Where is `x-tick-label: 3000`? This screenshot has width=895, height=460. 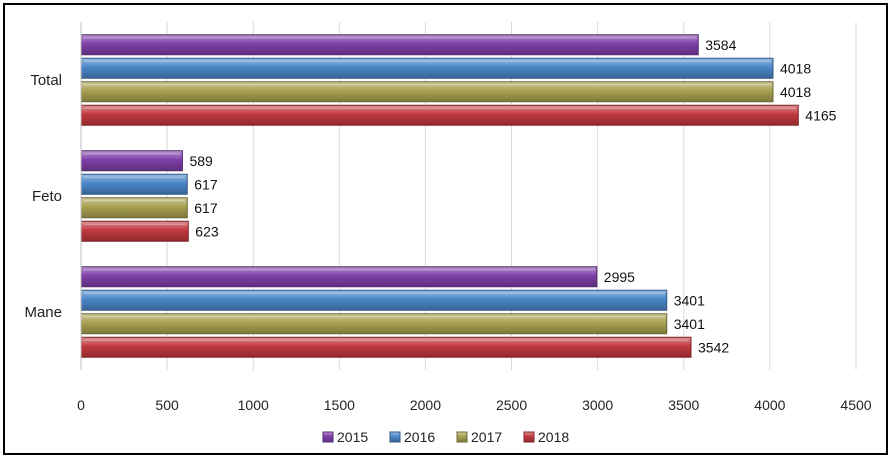 x-tick-label: 3000 is located at coordinates (597, 405).